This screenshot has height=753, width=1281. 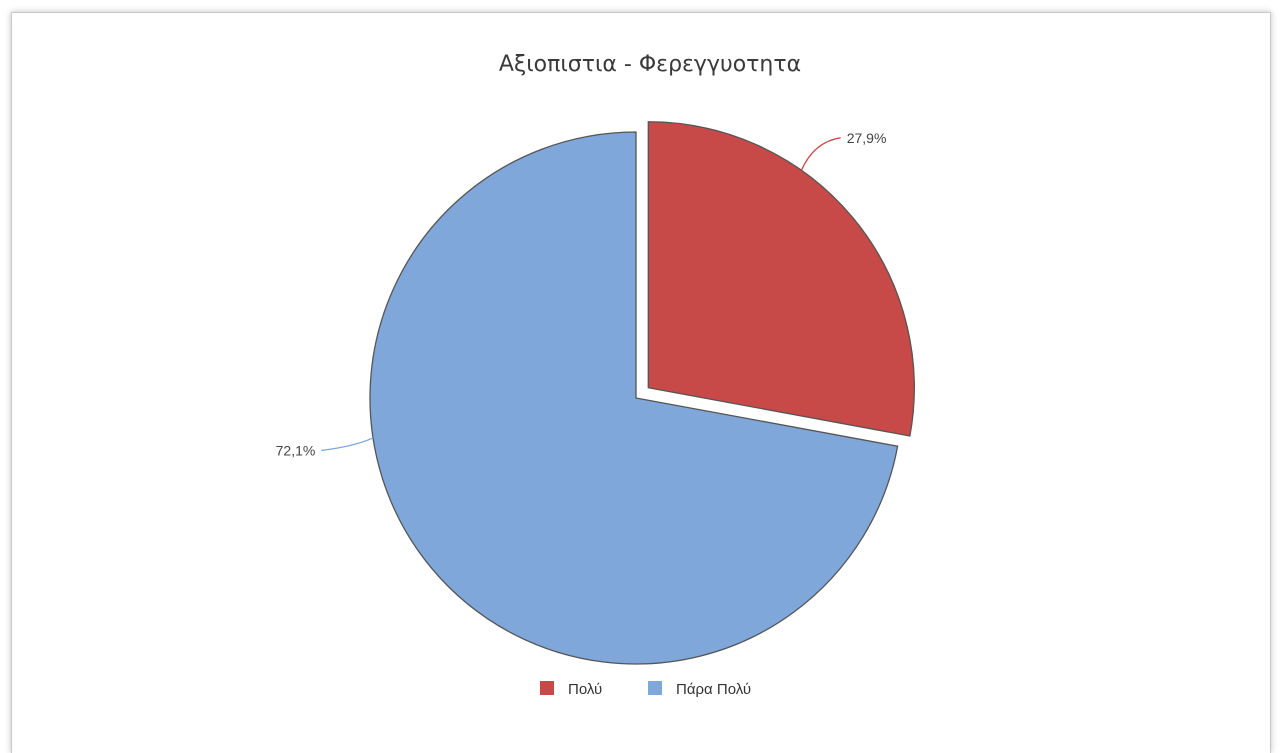 I want to click on legend-item-para-poly: Πάρα Πολύ, so click(x=699, y=689).